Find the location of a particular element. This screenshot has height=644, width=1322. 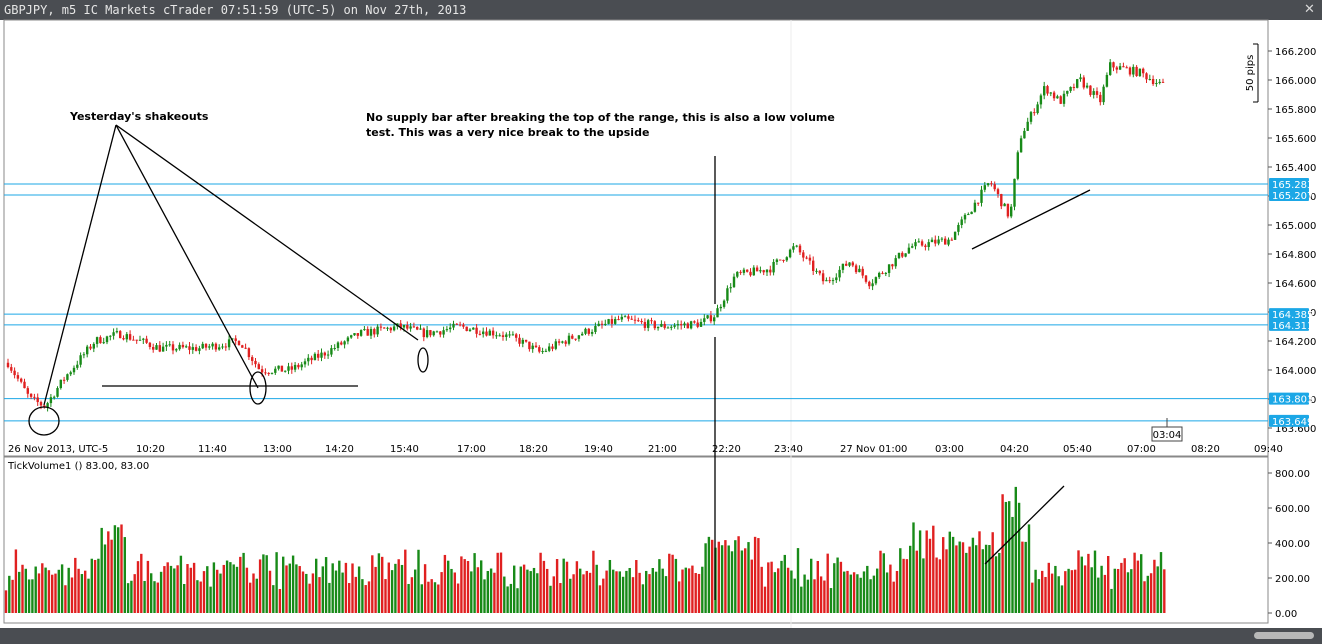

horizontal-scrollbar is located at coordinates (1284, 635).